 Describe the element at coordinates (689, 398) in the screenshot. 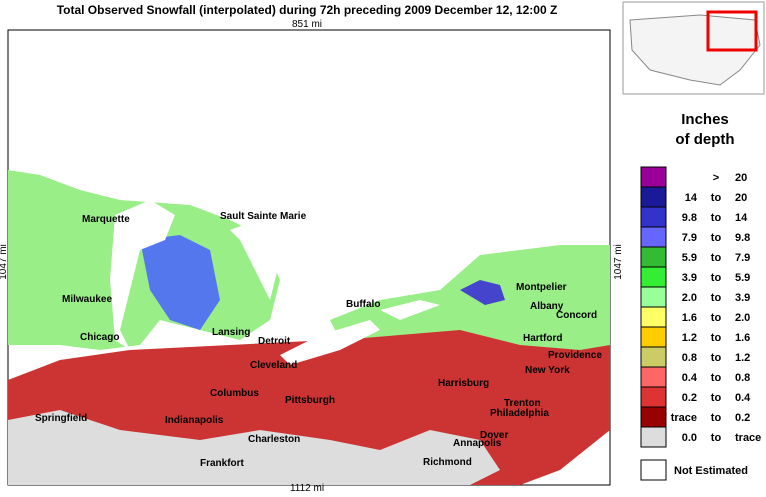

I see `legend-from: 0.2` at that location.